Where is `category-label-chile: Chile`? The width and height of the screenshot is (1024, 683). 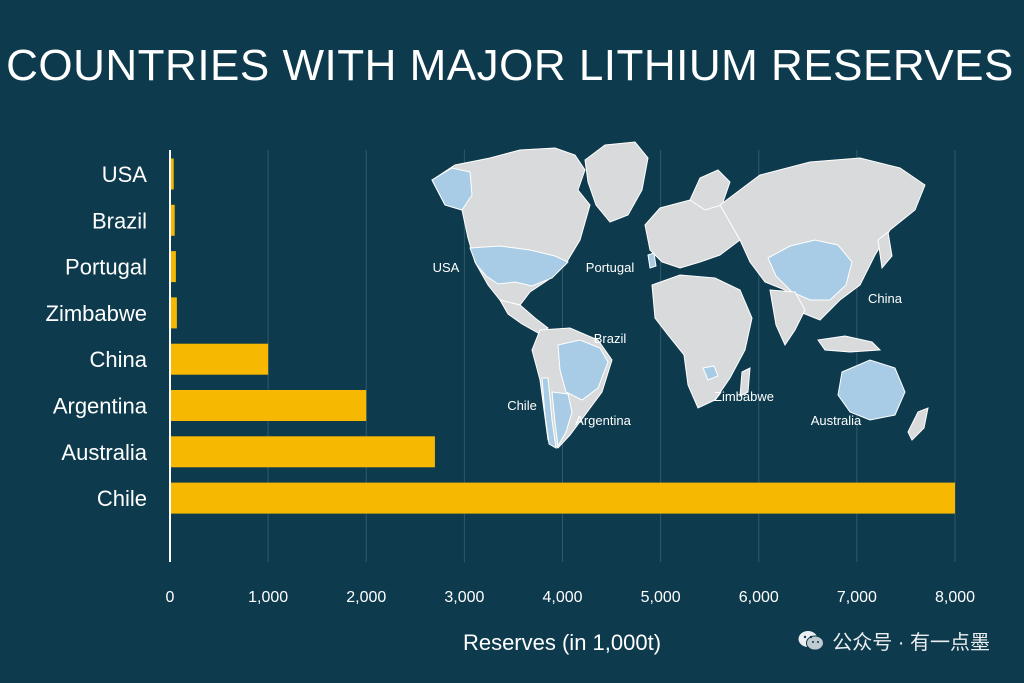 category-label-chile: Chile is located at coordinates (122, 498).